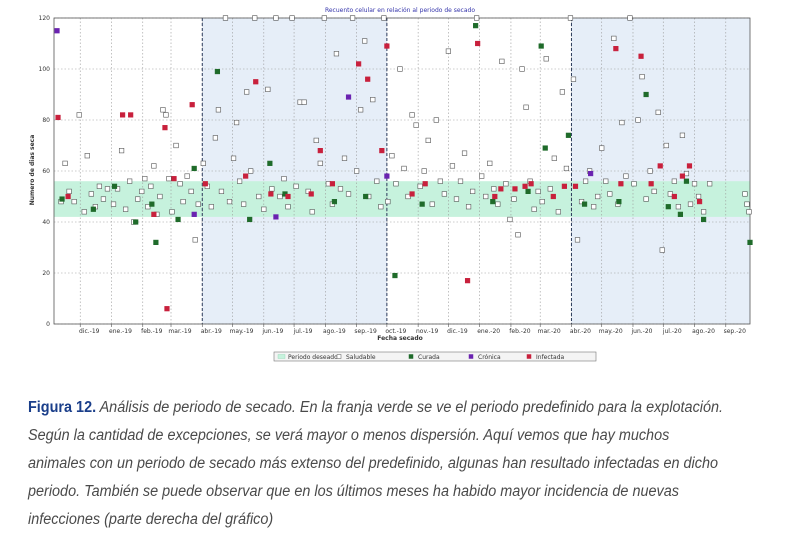  What do you see at coordinates (120, 331) in the screenshot?
I see `x-tick-label: ene.-19` at bounding box center [120, 331].